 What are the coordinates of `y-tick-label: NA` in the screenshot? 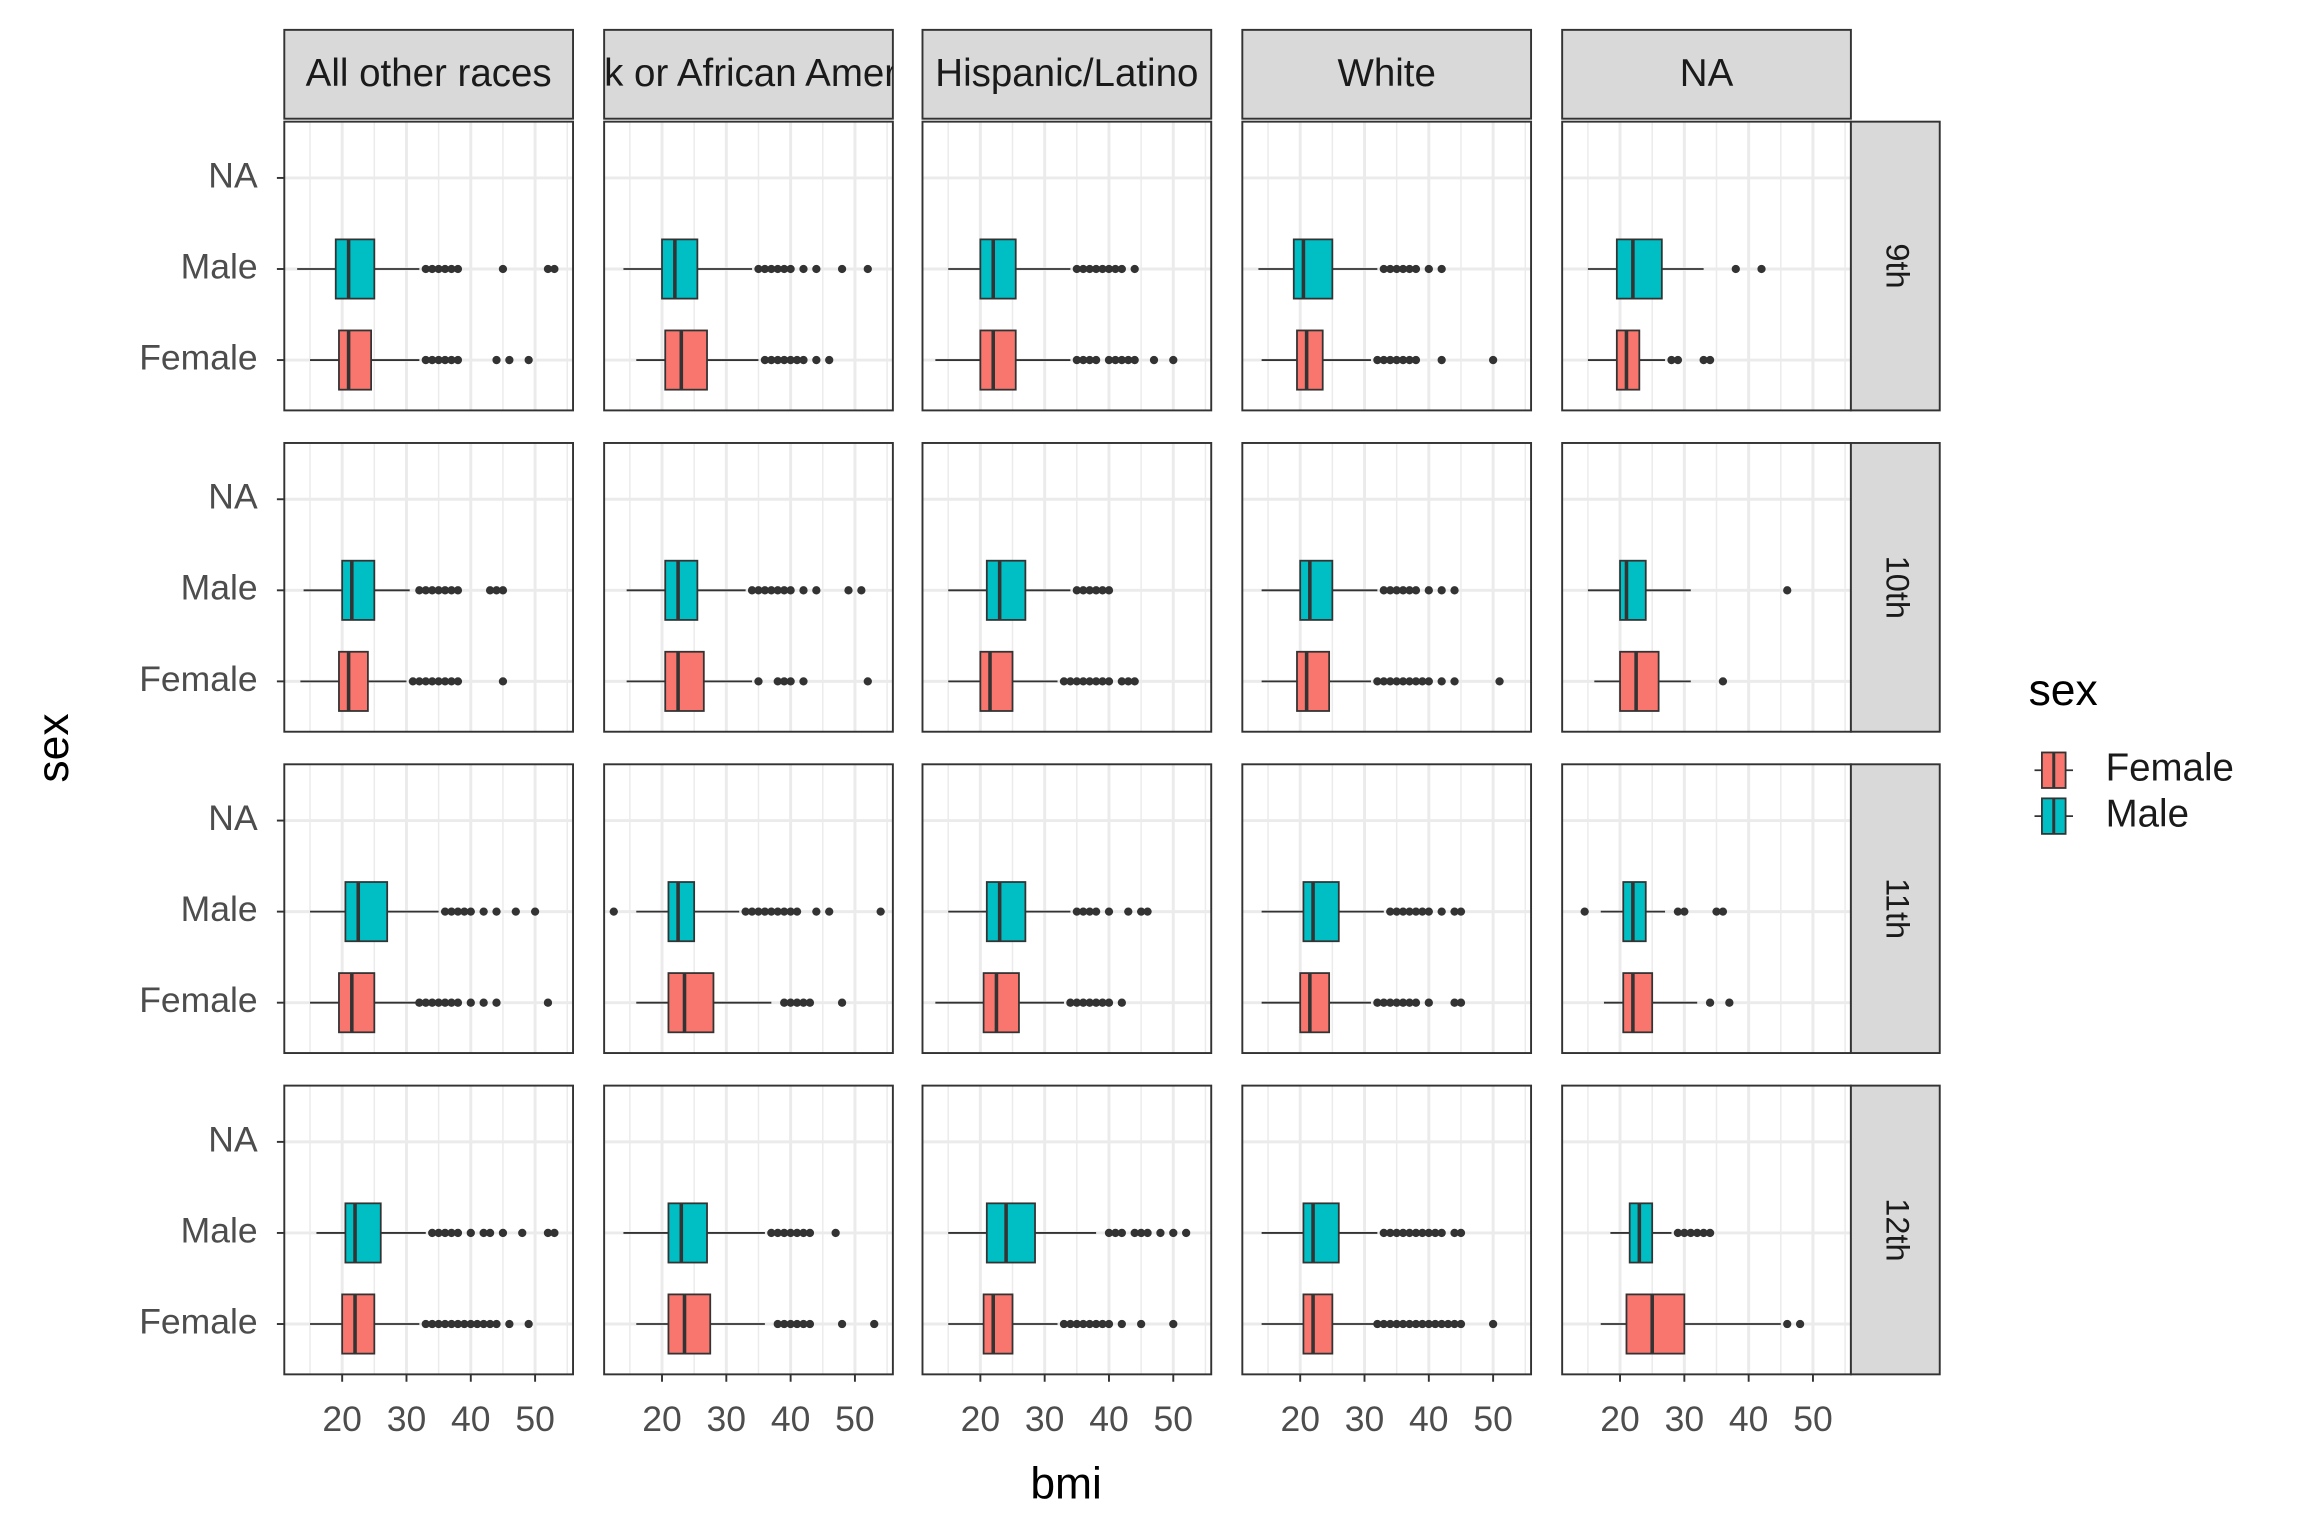 It's located at (233, 818).